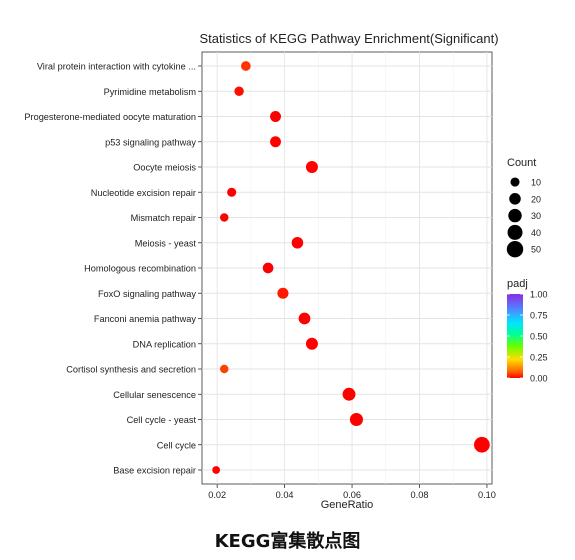 Image resolution: width=575 pixels, height=560 pixels. I want to click on x-tick-label: 0.06, so click(352, 495).